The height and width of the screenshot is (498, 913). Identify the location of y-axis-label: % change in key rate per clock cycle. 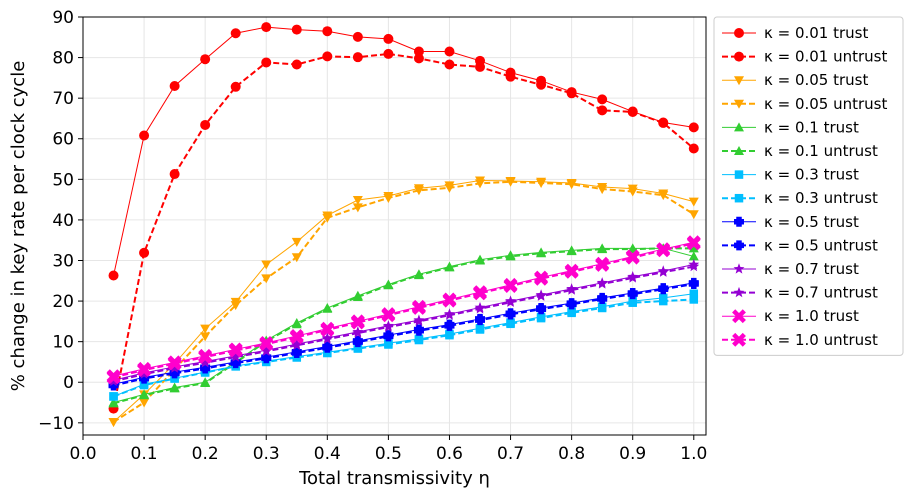
(18, 226).